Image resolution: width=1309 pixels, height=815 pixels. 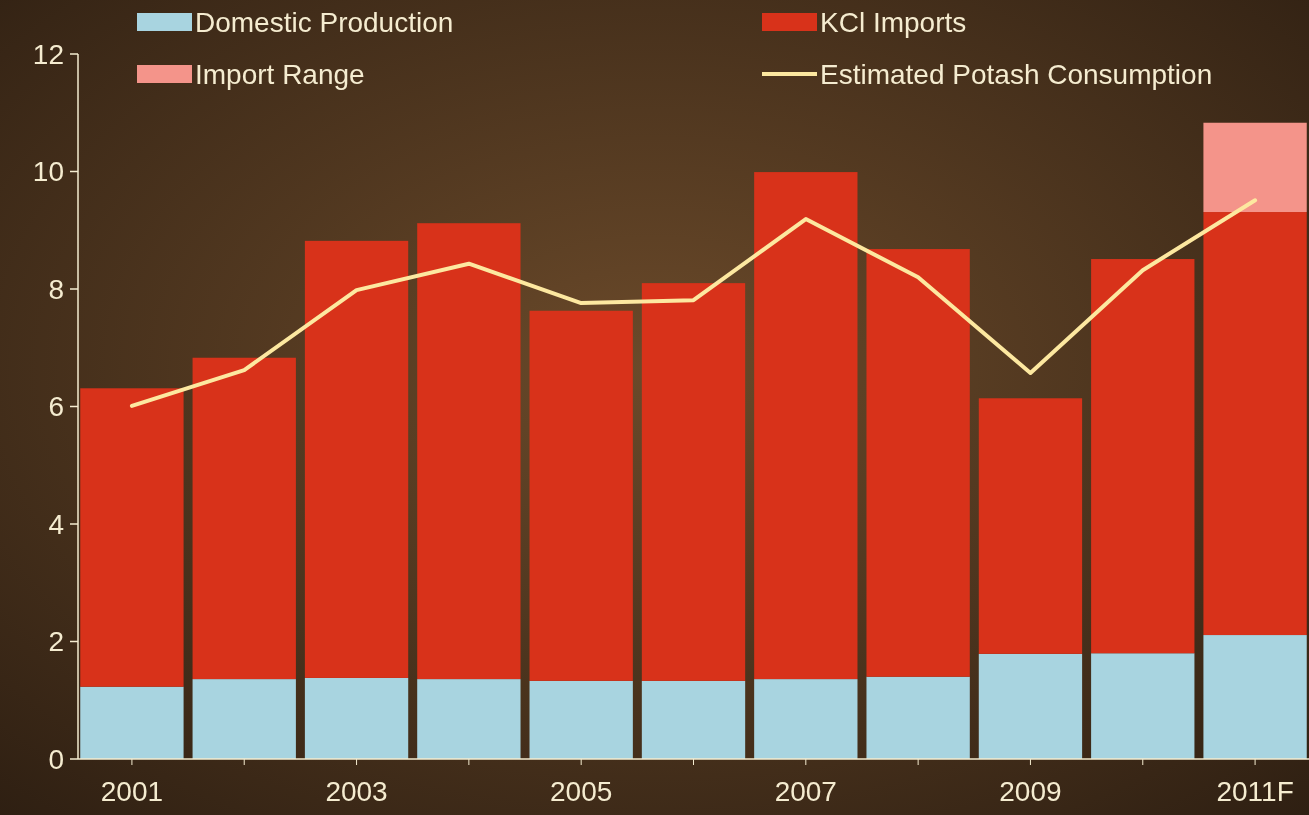 I want to click on y-tick-label: 2, so click(x=56, y=642).